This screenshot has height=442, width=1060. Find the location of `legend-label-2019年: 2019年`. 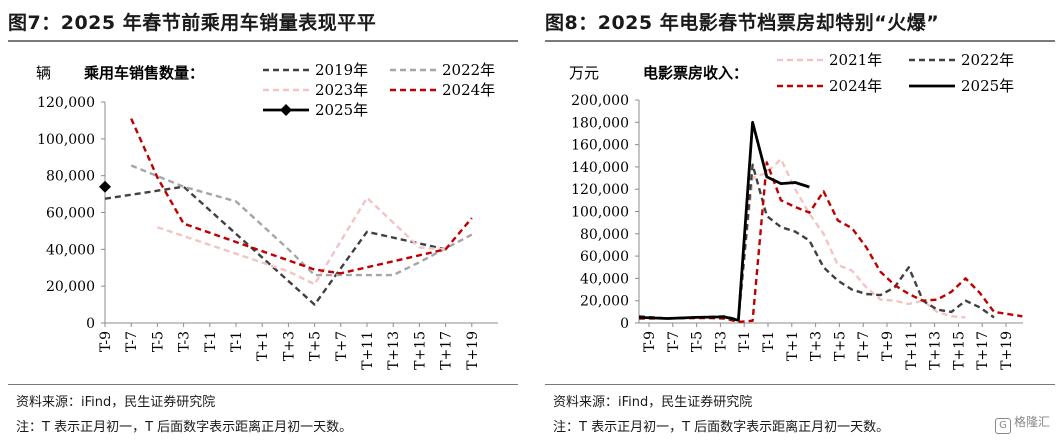

legend-label-2019年: 2019年 is located at coordinates (341, 70).